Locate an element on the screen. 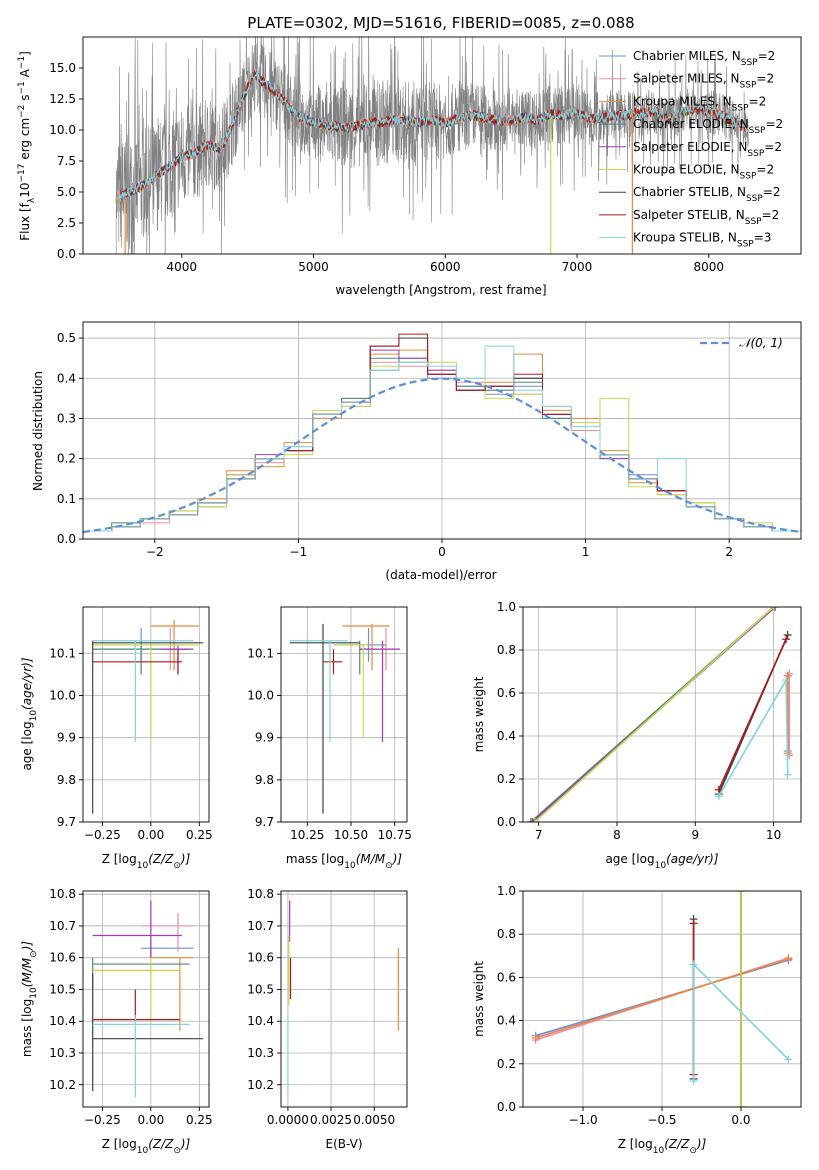  plot-area-spectrum is located at coordinates (432, 145).